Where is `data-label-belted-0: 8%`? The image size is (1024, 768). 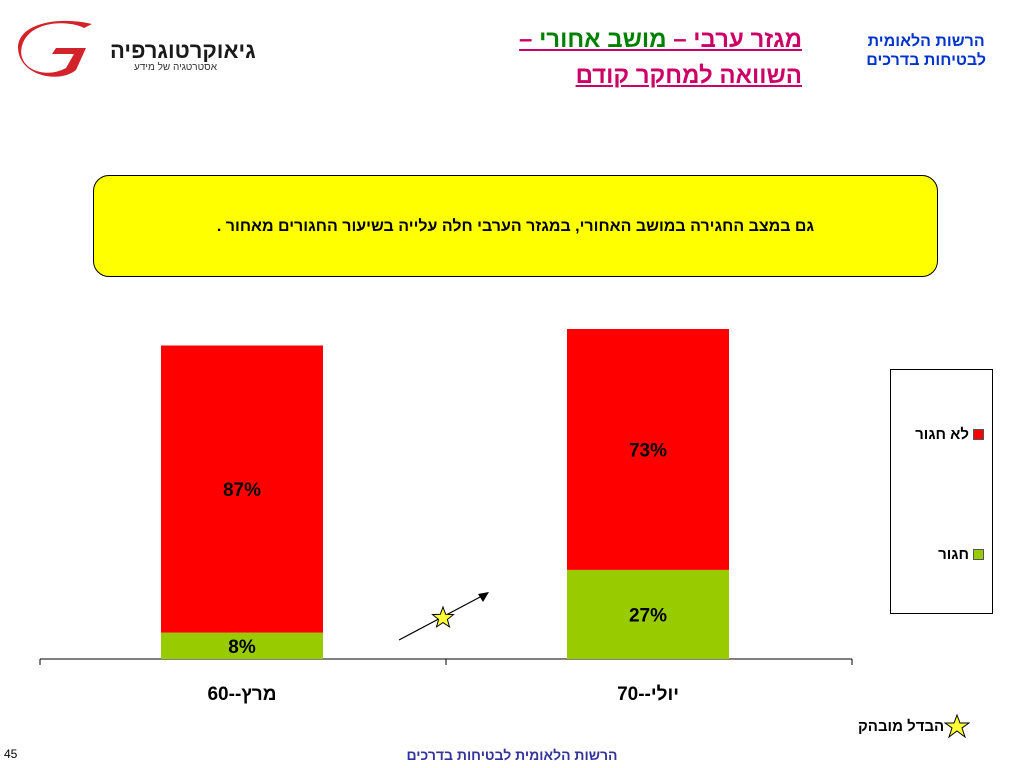
data-label-belted-0: 8% is located at coordinates (242, 647).